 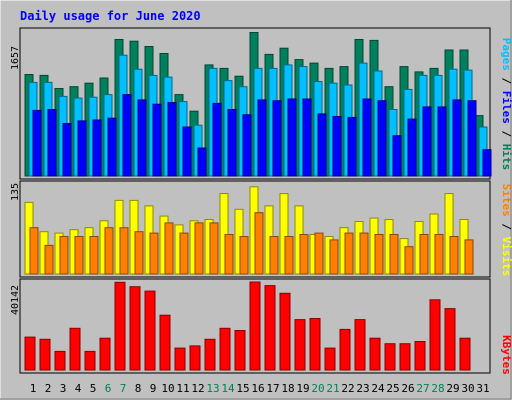 What do you see at coordinates (33, 388) in the screenshot?
I see `x-tick-label-1: 1` at bounding box center [33, 388].